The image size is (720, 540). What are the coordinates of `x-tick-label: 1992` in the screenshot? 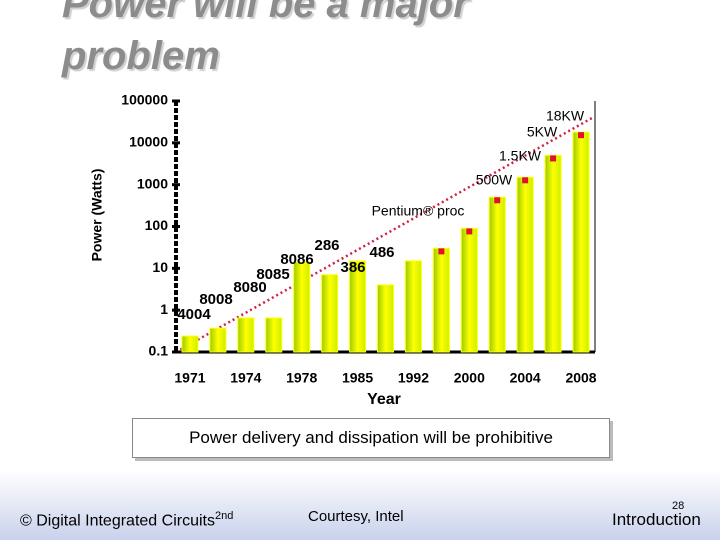 It's located at (413, 378).